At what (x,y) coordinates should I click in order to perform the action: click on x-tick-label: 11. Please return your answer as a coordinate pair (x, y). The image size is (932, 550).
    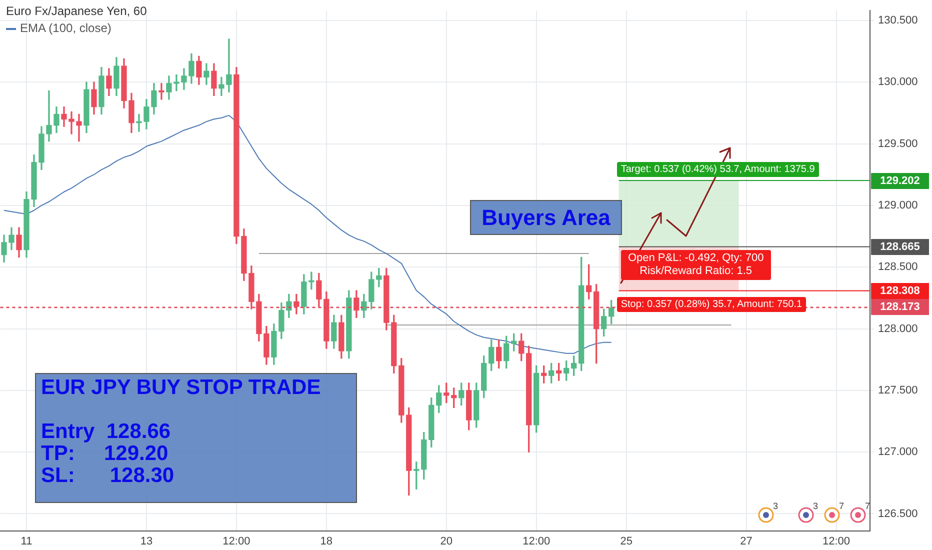
    Looking at the image, I should click on (26, 542).